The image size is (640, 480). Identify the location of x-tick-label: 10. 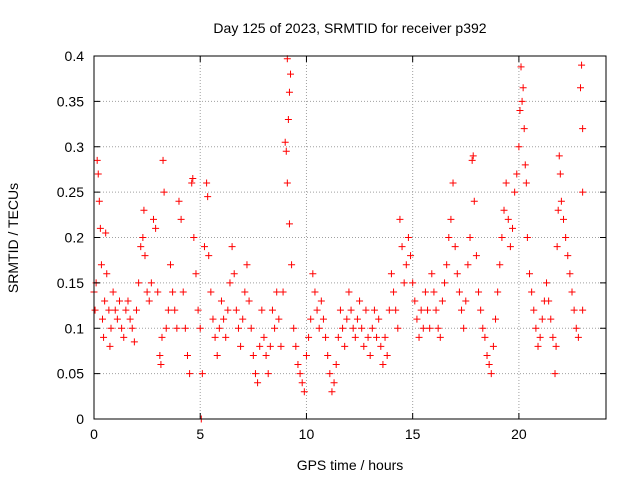
(307, 434).